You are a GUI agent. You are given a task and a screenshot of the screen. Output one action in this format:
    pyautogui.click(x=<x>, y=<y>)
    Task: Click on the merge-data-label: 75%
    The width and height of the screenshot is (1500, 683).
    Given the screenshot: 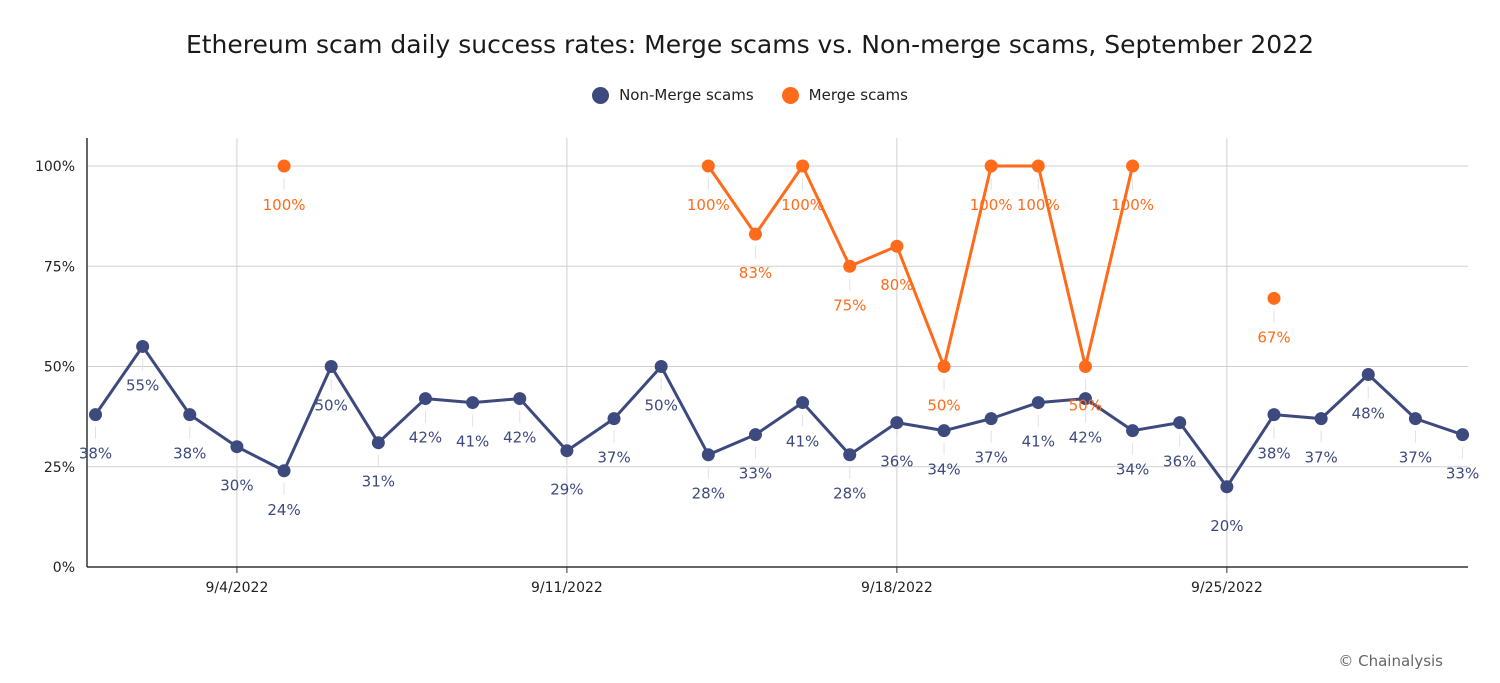 What is the action you would take?
    pyautogui.click(x=849, y=305)
    